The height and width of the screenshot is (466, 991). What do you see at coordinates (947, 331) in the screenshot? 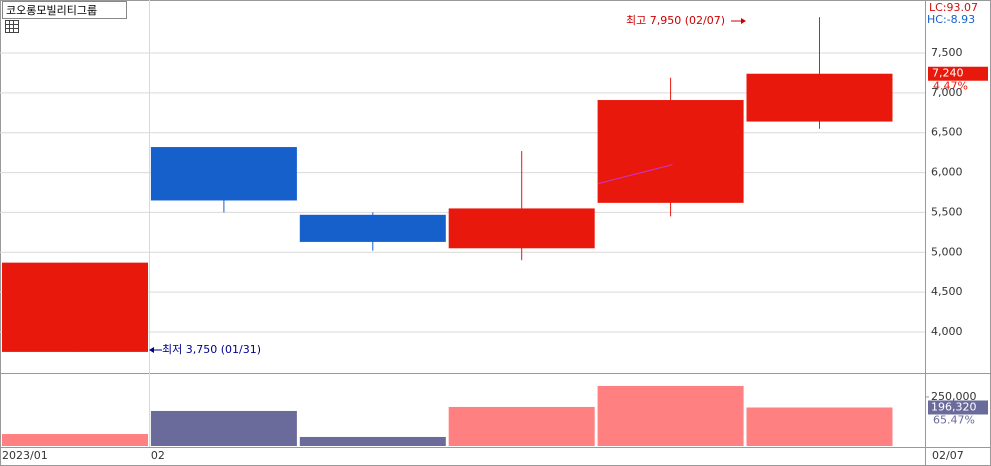
I see `y-tick-label: 4,000` at bounding box center [947, 331].